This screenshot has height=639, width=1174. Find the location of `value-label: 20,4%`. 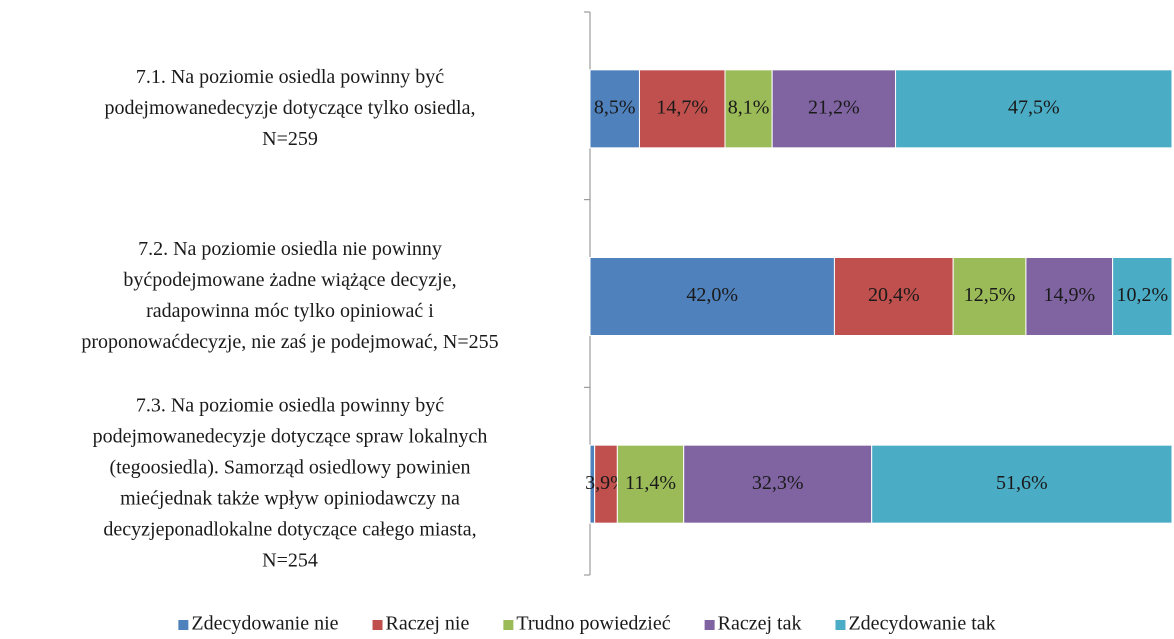

value-label: 20,4% is located at coordinates (894, 295).